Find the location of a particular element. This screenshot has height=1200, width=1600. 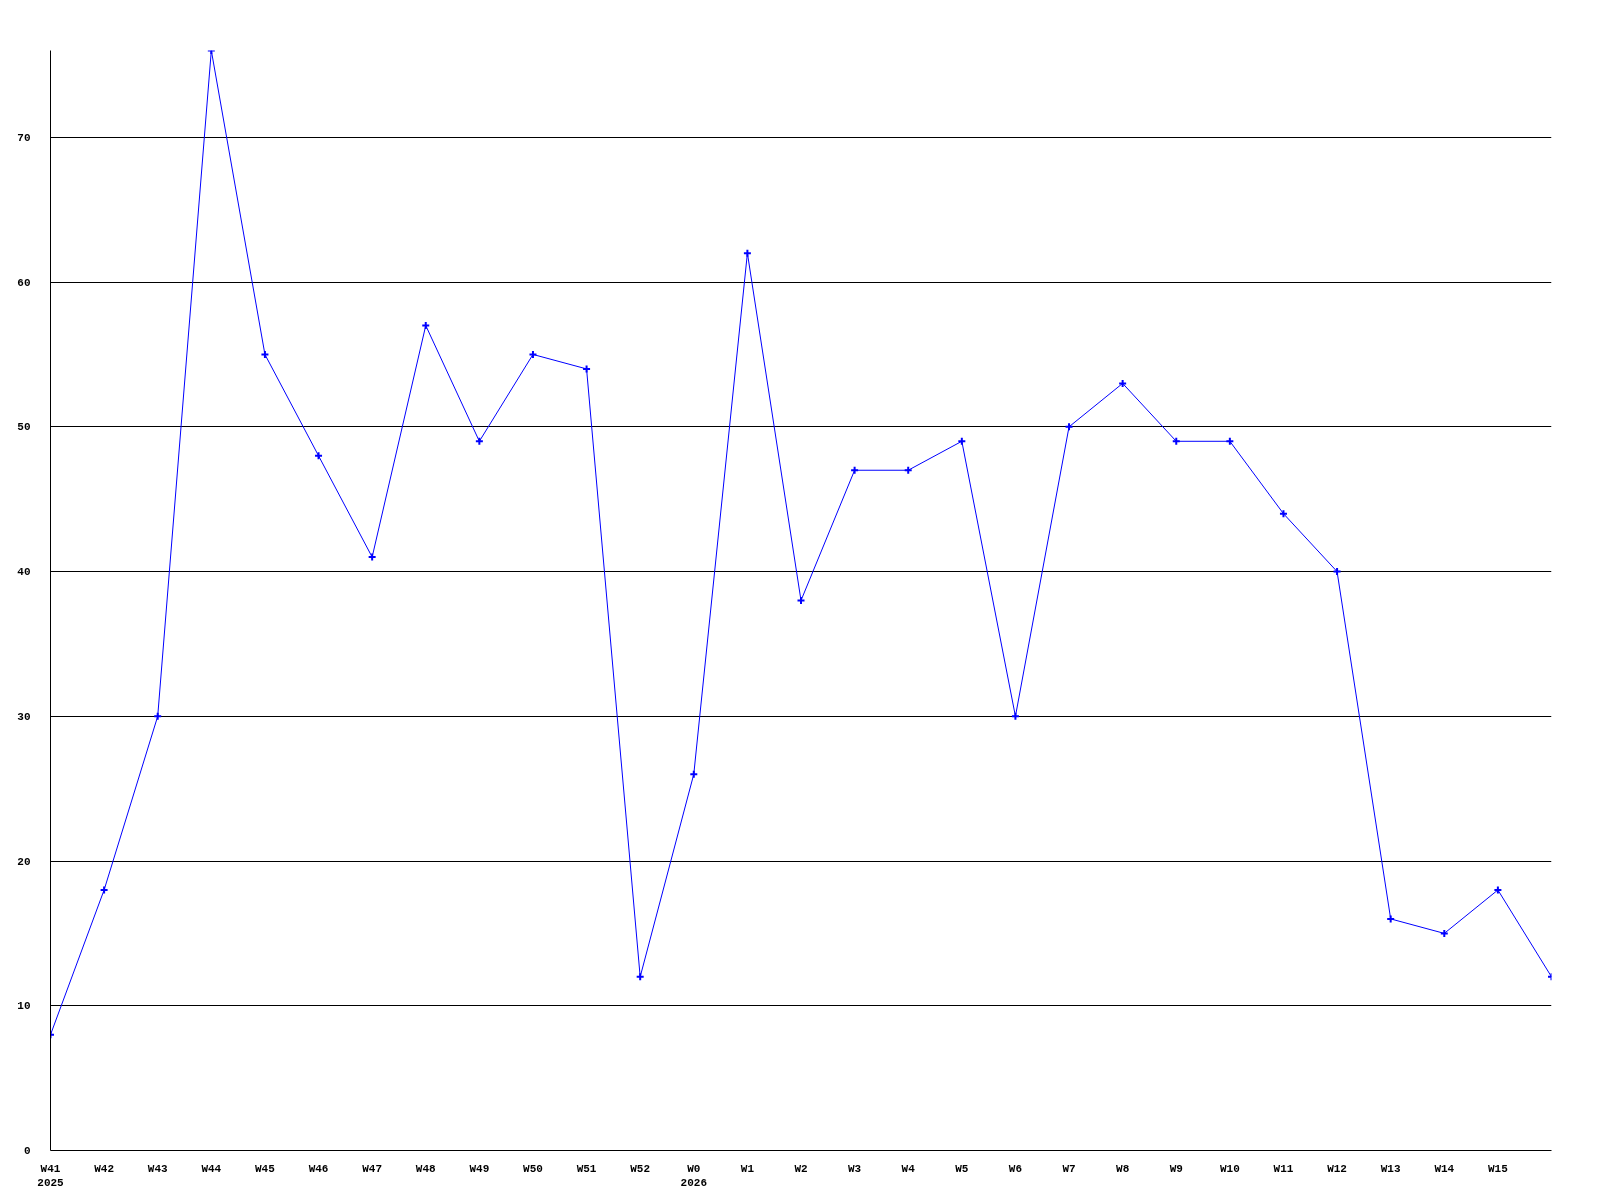

x-tick-label: W14 is located at coordinates (1444, 1168).